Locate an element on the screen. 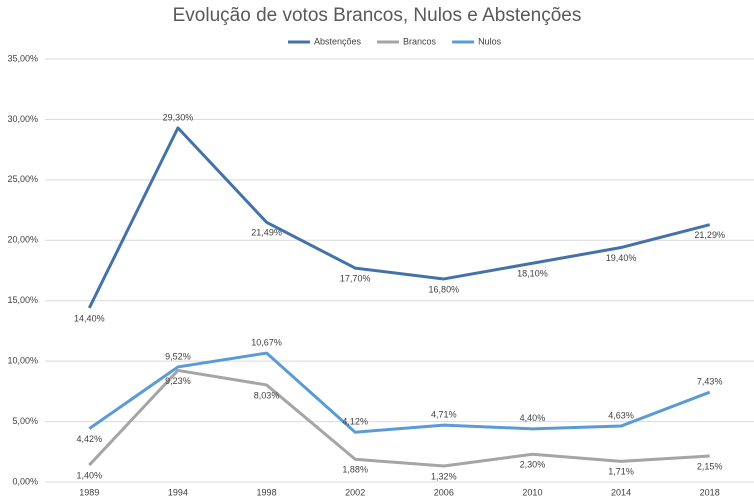  data-label: 10,67% is located at coordinates (266, 342).